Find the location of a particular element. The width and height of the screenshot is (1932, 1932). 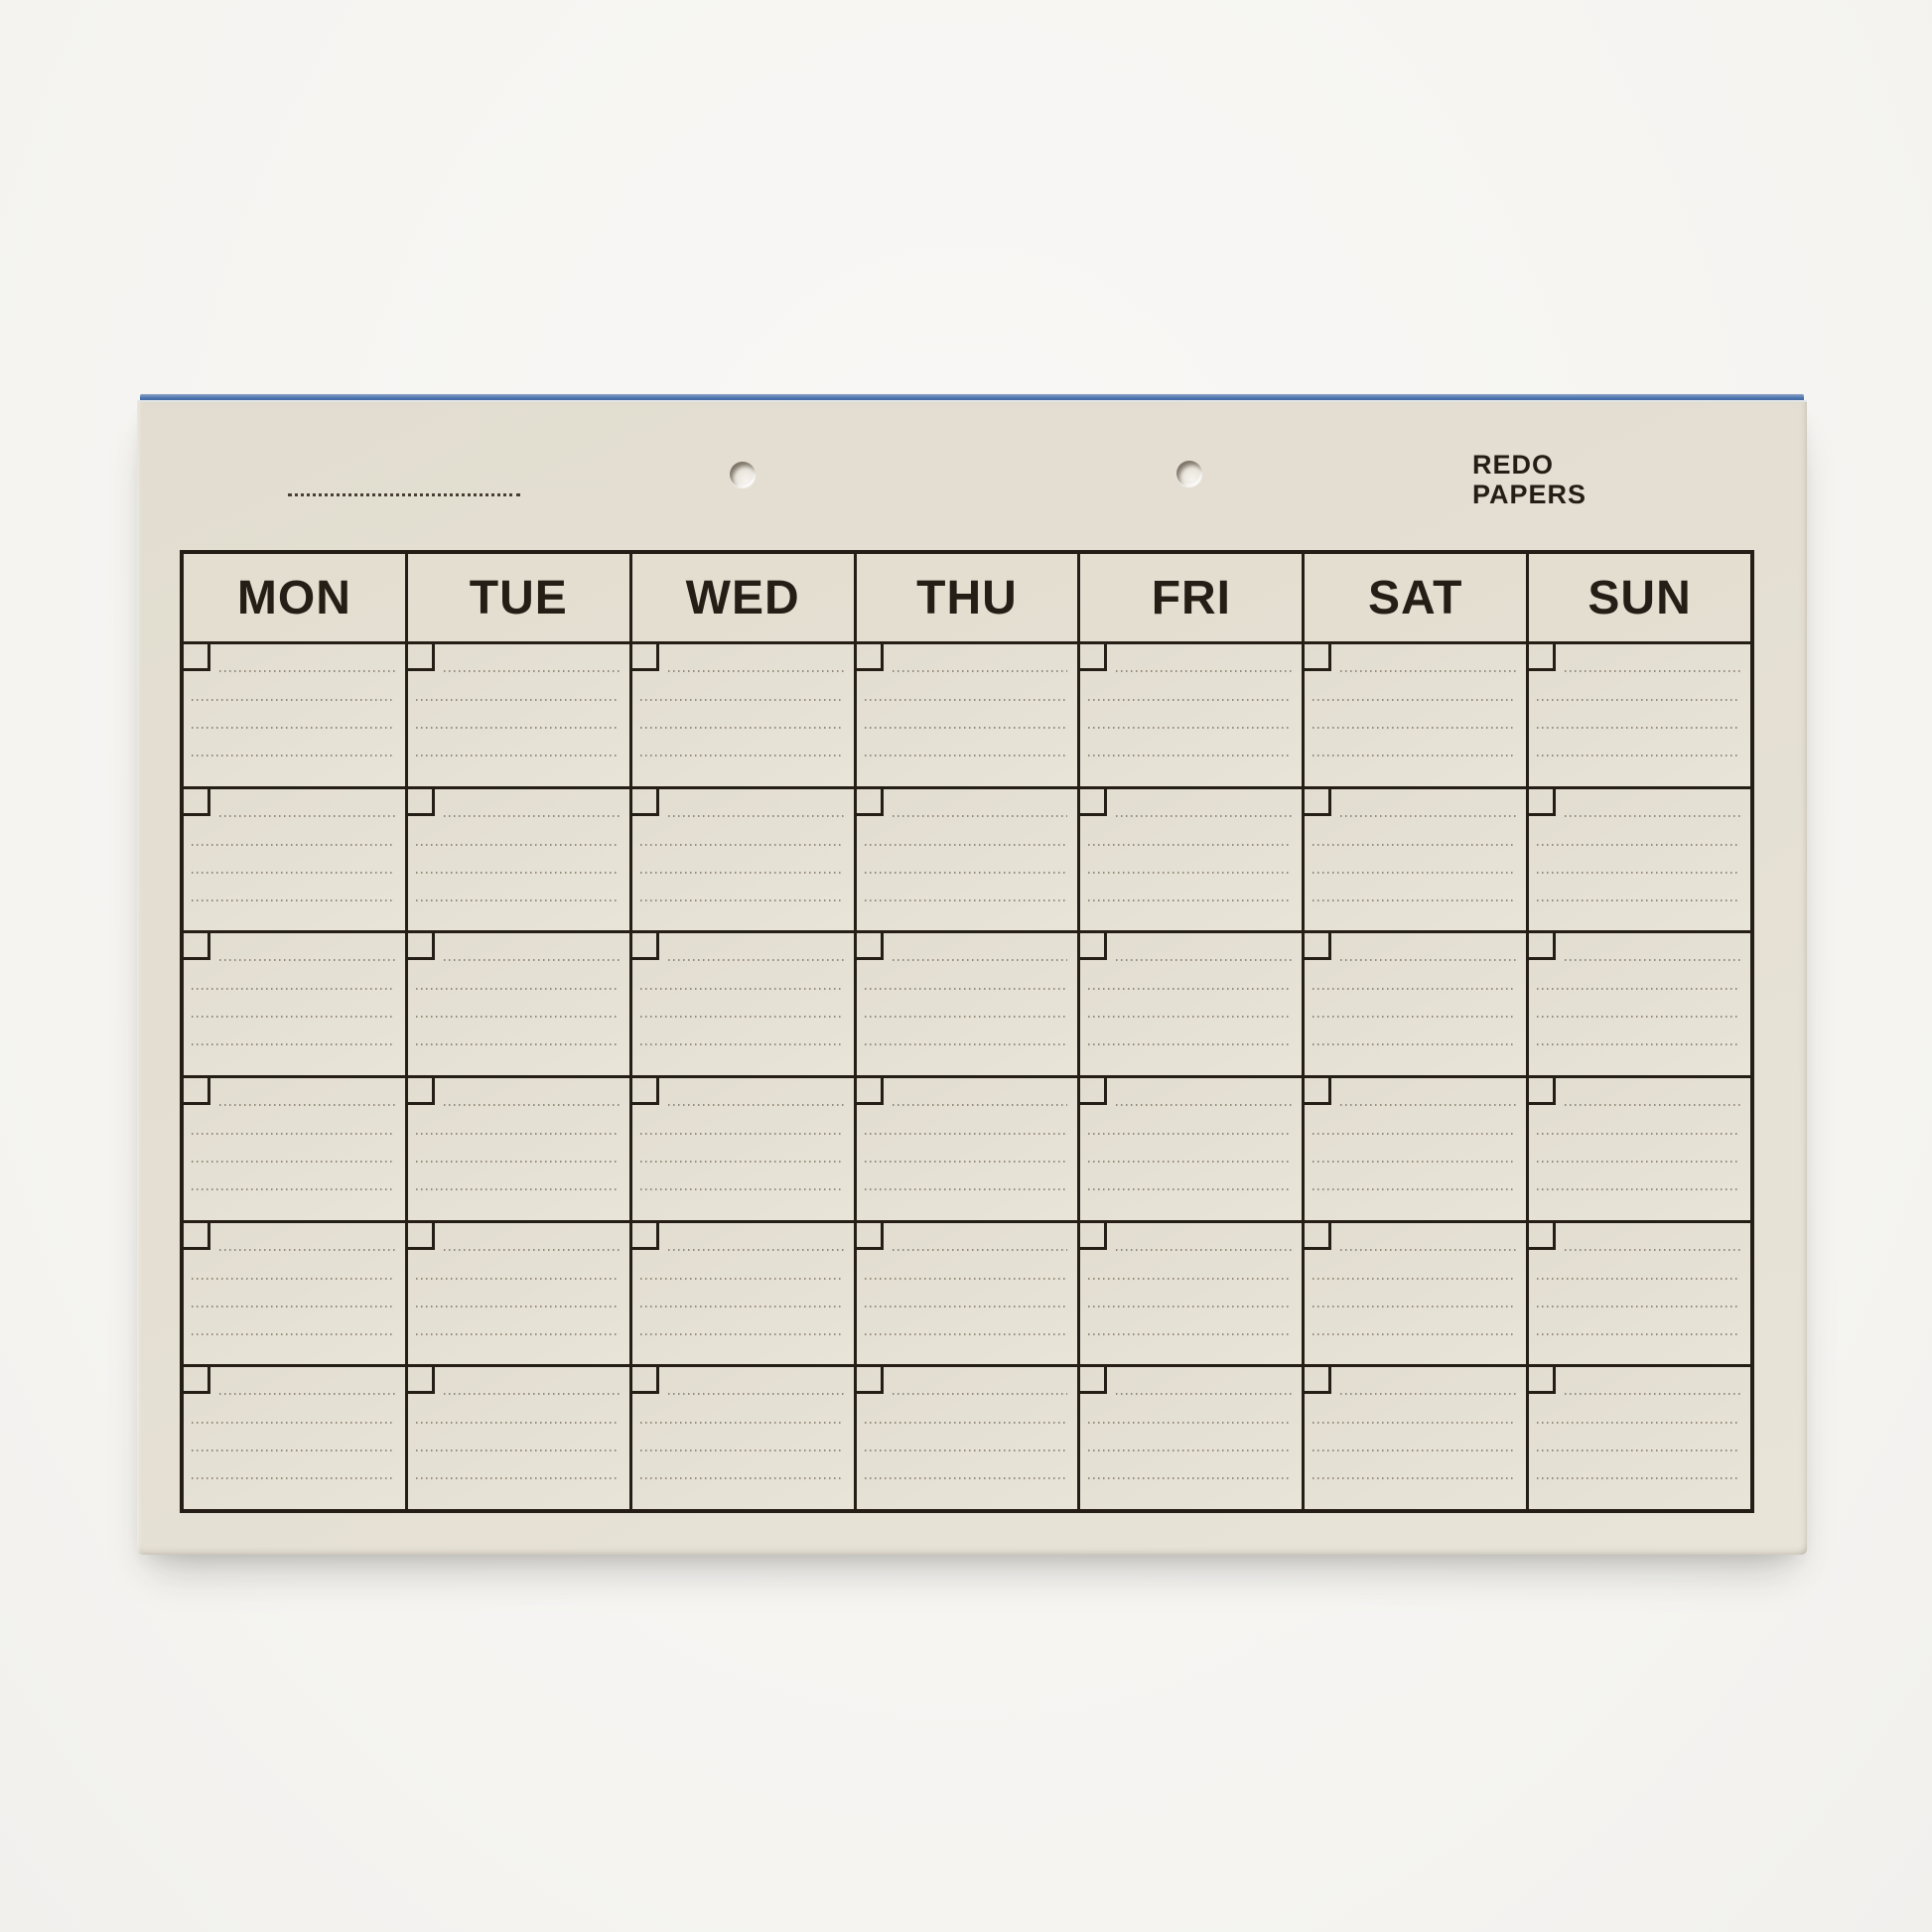

title-fill-in-dotted-line is located at coordinates (404, 488).